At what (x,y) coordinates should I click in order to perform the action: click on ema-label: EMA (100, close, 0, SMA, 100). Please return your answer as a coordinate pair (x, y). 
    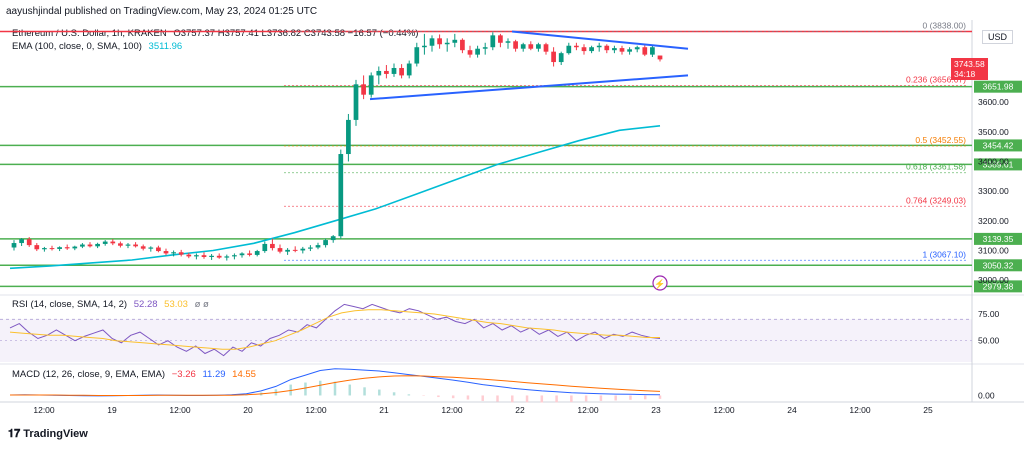
    Looking at the image, I should click on (77, 46).